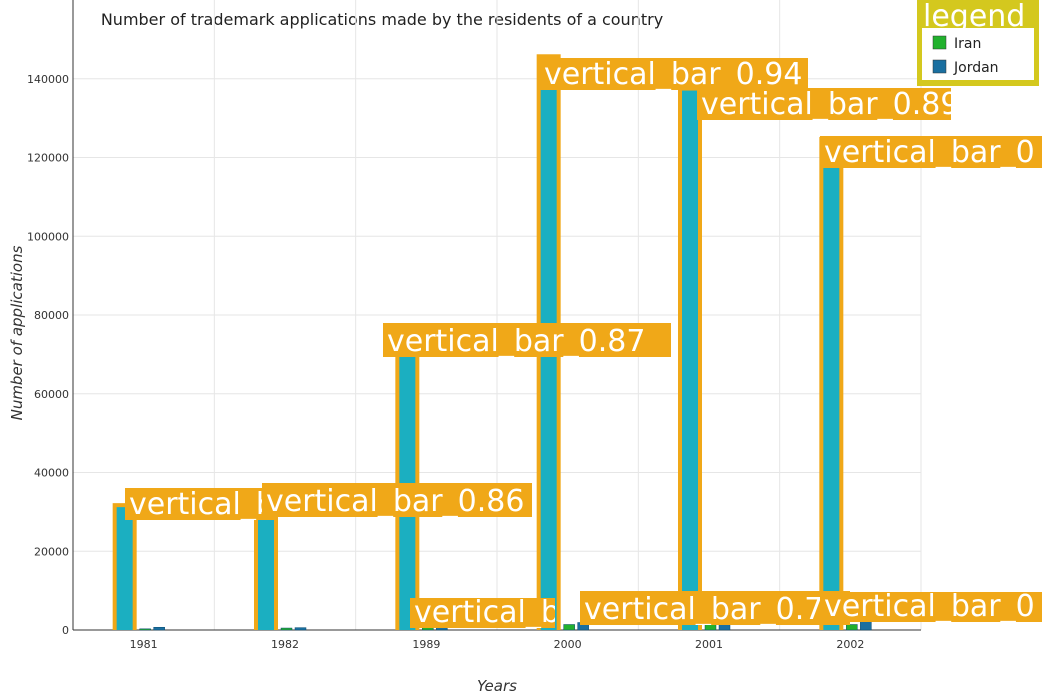 This screenshot has height=700, width=1042. What do you see at coordinates (709, 644) in the screenshot?
I see `x-tick-label: 2001` at bounding box center [709, 644].